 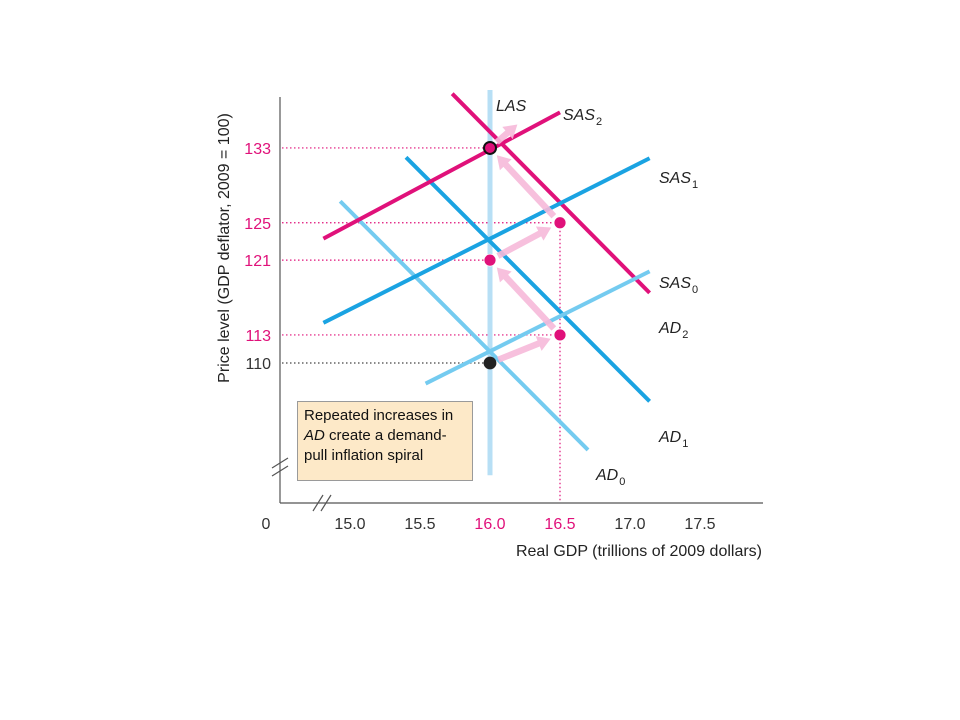 I want to click on y-tick-label-133: 133, so click(x=257, y=149).